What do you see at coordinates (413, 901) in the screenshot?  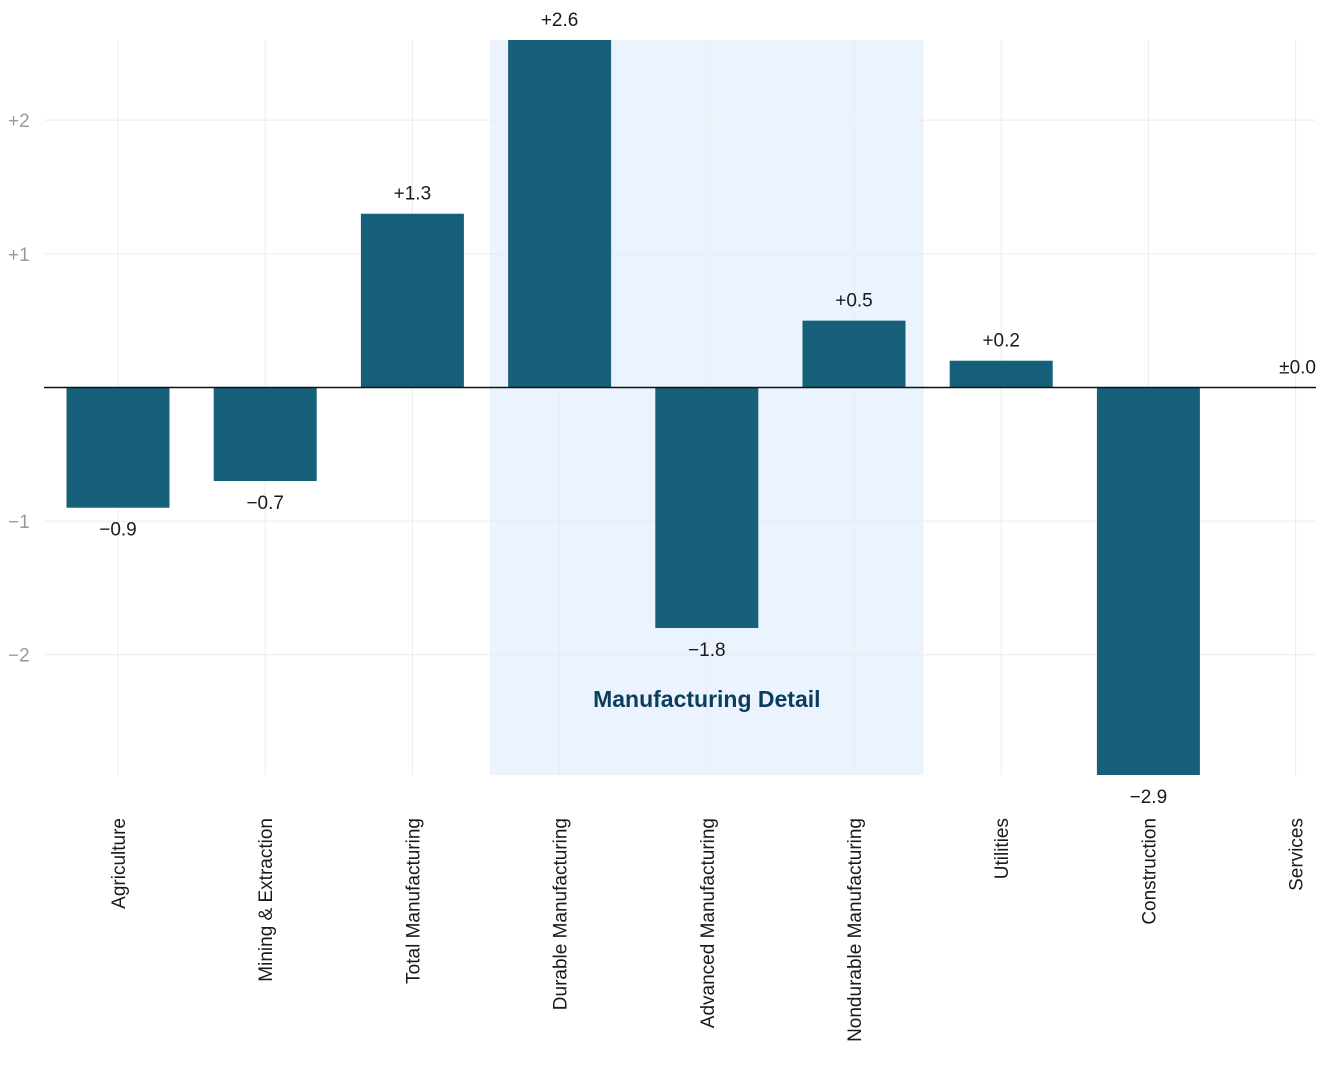 I see `x-category-label: Total Manufacturing` at bounding box center [413, 901].